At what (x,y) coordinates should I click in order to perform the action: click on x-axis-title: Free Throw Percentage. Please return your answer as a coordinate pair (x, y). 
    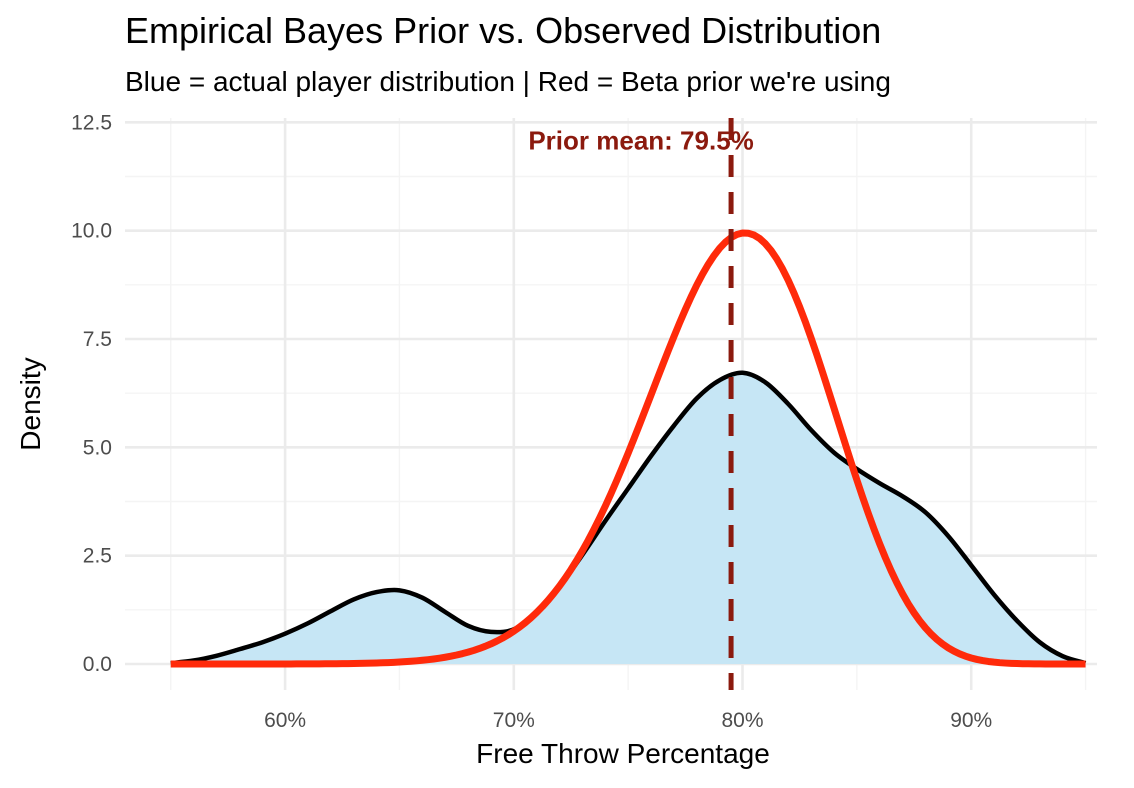
    Looking at the image, I should click on (623, 753).